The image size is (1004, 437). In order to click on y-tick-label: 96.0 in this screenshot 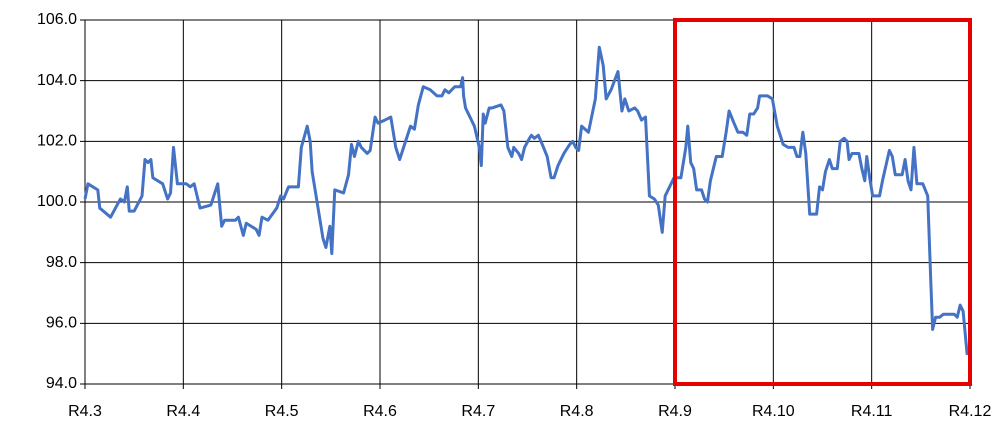, I will do `click(61, 323)`.